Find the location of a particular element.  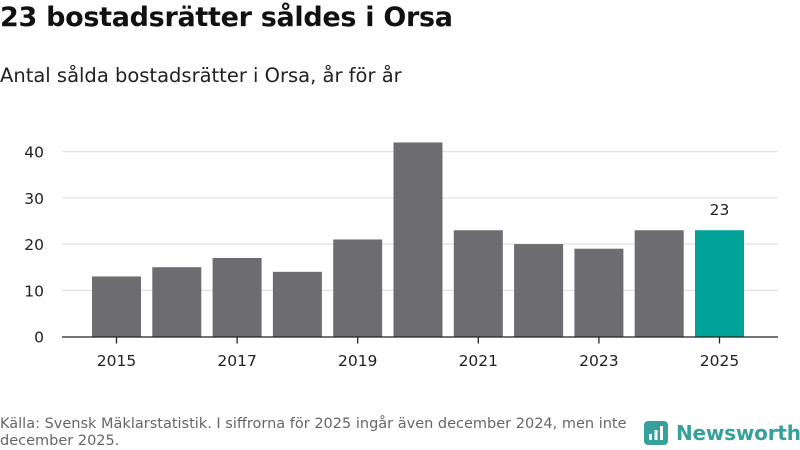

bar-2015 is located at coordinates (116, 306).